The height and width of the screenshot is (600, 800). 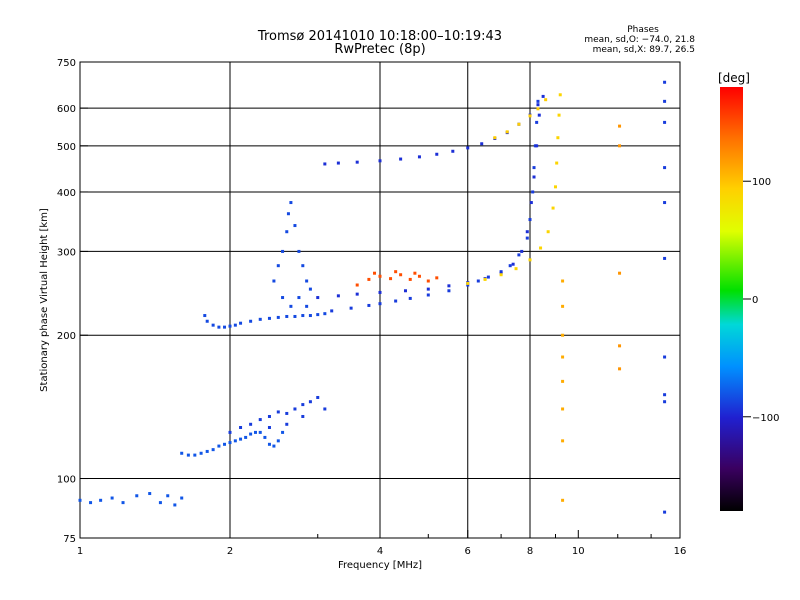 What do you see at coordinates (643, 30) in the screenshot?
I see `phases-title: Phases` at bounding box center [643, 30].